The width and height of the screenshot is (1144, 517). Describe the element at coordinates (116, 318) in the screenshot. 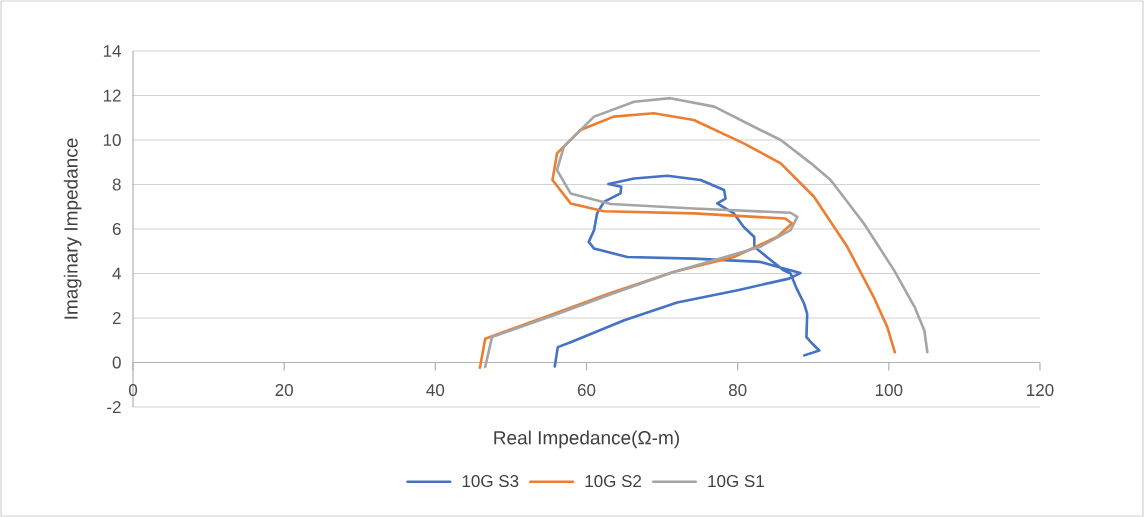

I see `y-tick-label: 2` at that location.